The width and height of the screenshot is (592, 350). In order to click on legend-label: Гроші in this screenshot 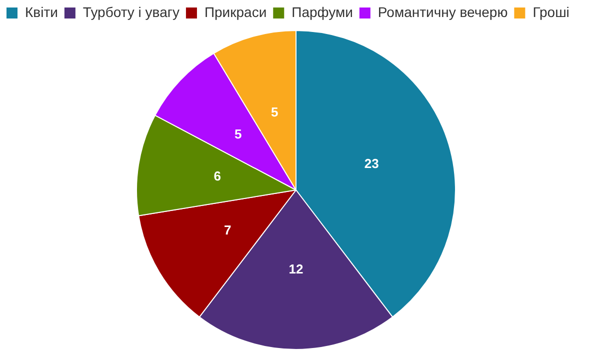, I will do `click(551, 12)`.